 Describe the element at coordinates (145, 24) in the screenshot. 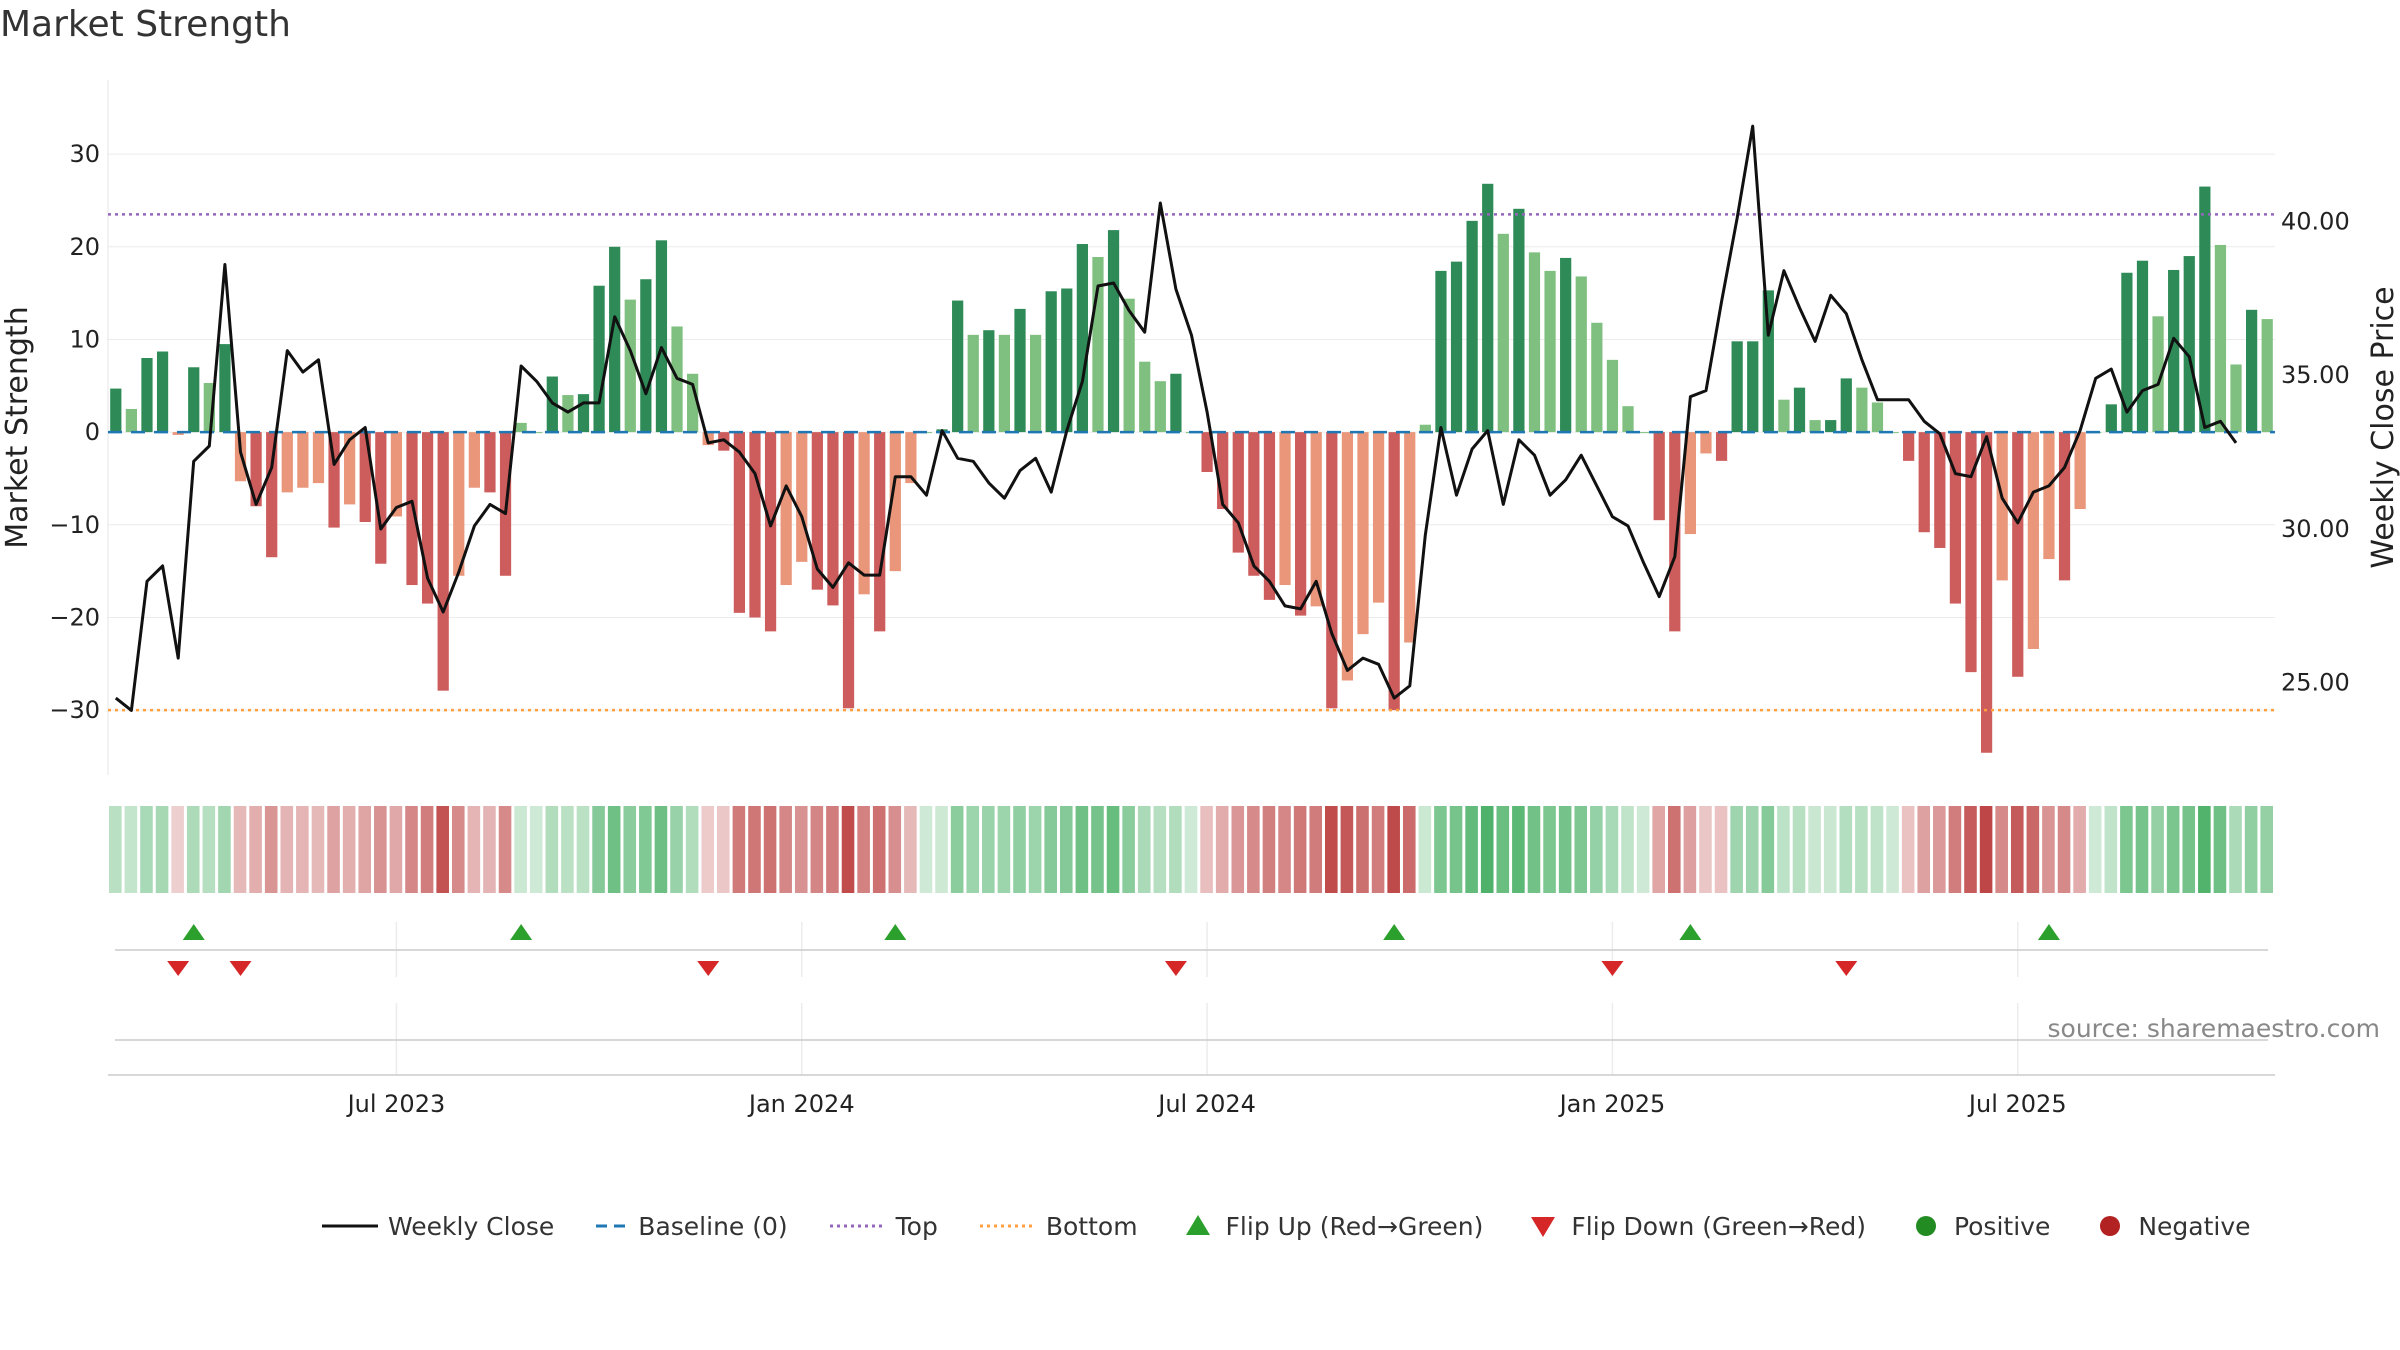

I see `chart-title: Market Strength` at that location.